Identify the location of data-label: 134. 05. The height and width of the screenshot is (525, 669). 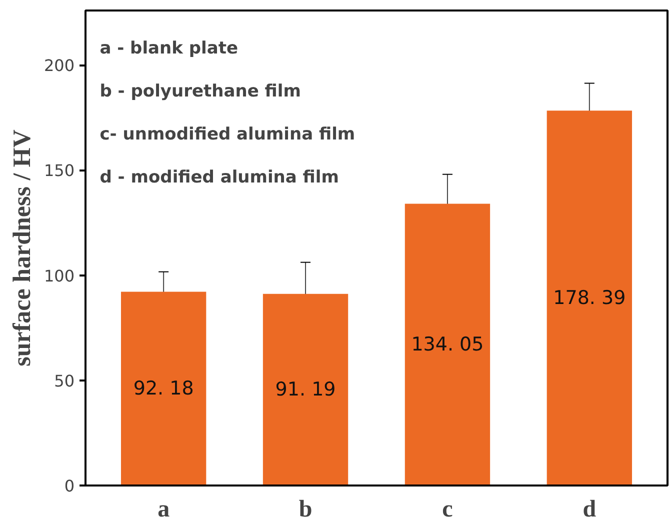
(447, 345).